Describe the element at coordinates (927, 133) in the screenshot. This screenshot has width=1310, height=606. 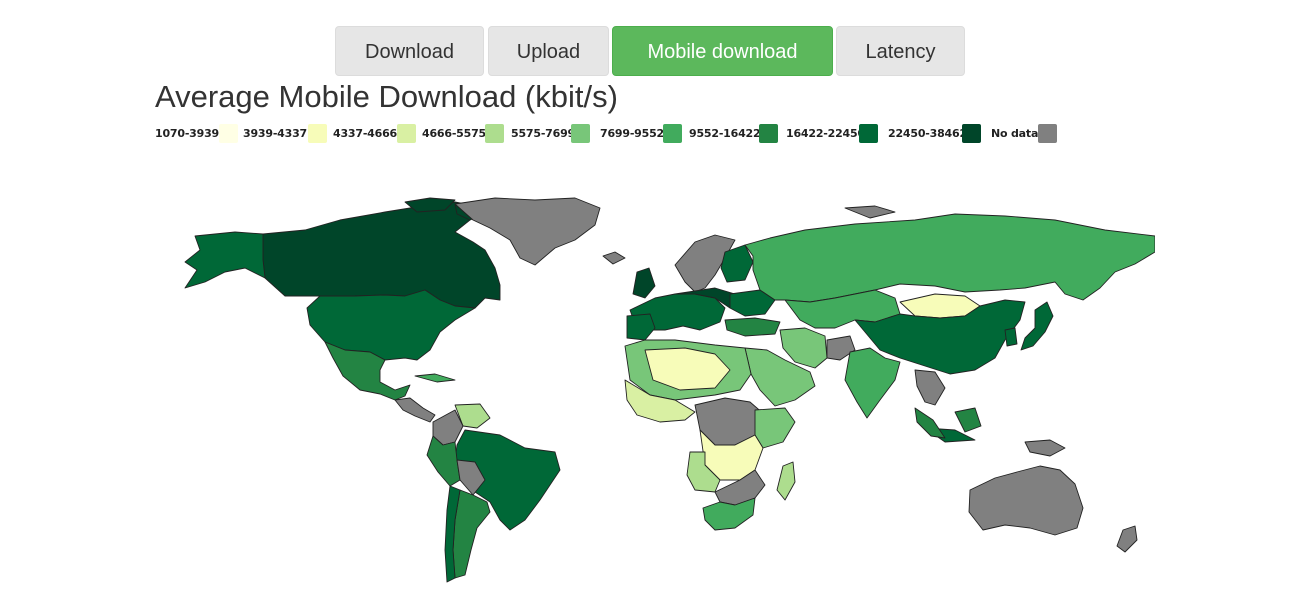
I see `legend-label: 22450-38462` at that location.